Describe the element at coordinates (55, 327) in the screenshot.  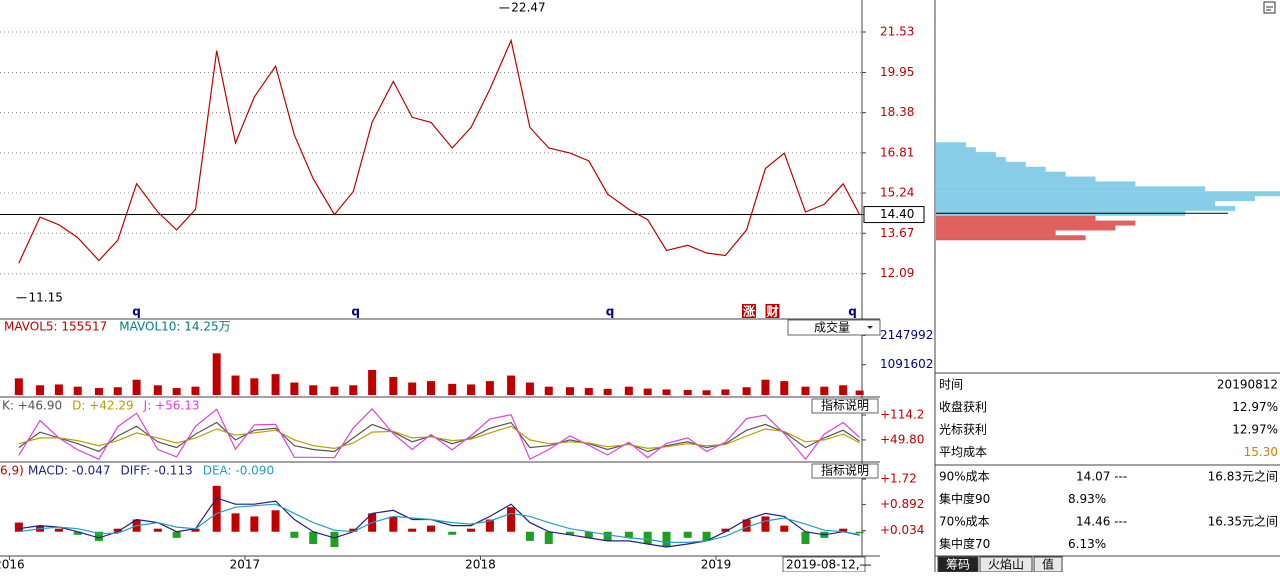
I see `legend-entry: MAVOL5: 155517` at that location.